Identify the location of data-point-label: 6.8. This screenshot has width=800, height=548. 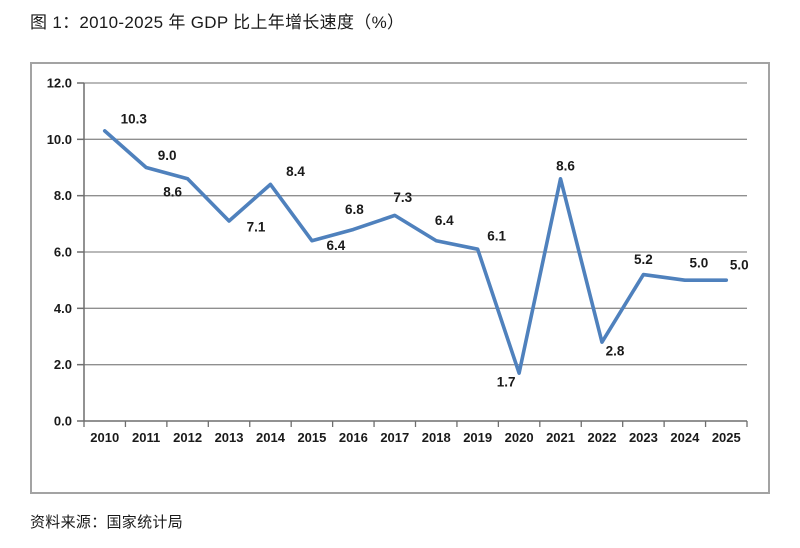
(354, 209).